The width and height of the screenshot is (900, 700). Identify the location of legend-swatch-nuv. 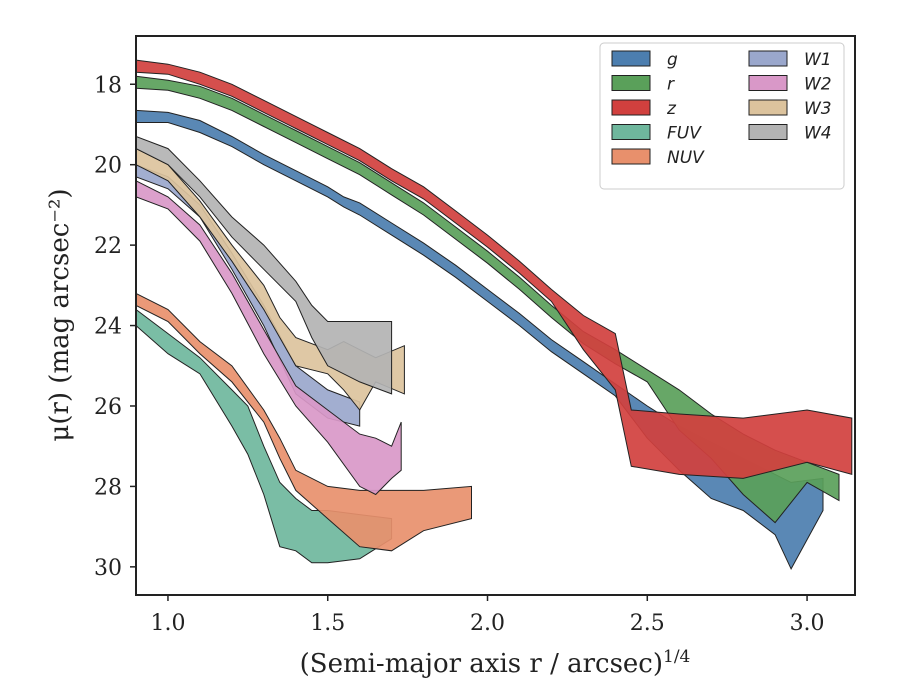
(631, 156).